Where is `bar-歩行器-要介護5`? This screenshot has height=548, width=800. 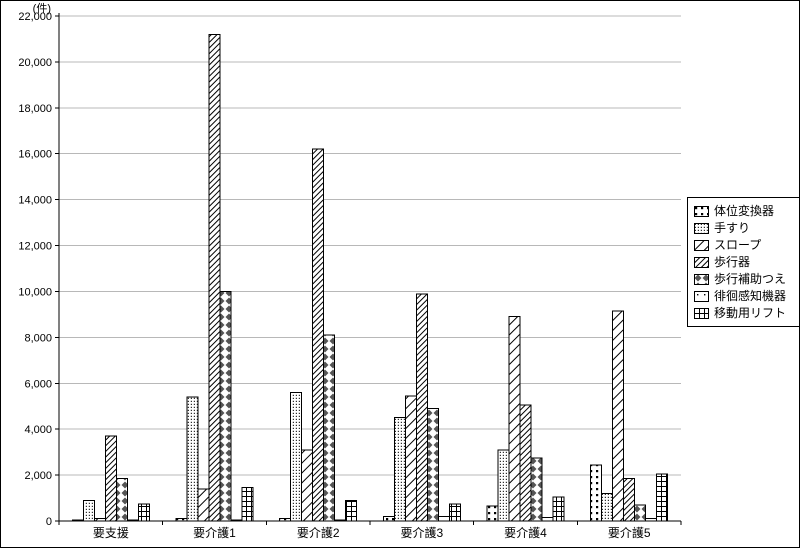
bar-歩行器-要介護5 is located at coordinates (629, 500).